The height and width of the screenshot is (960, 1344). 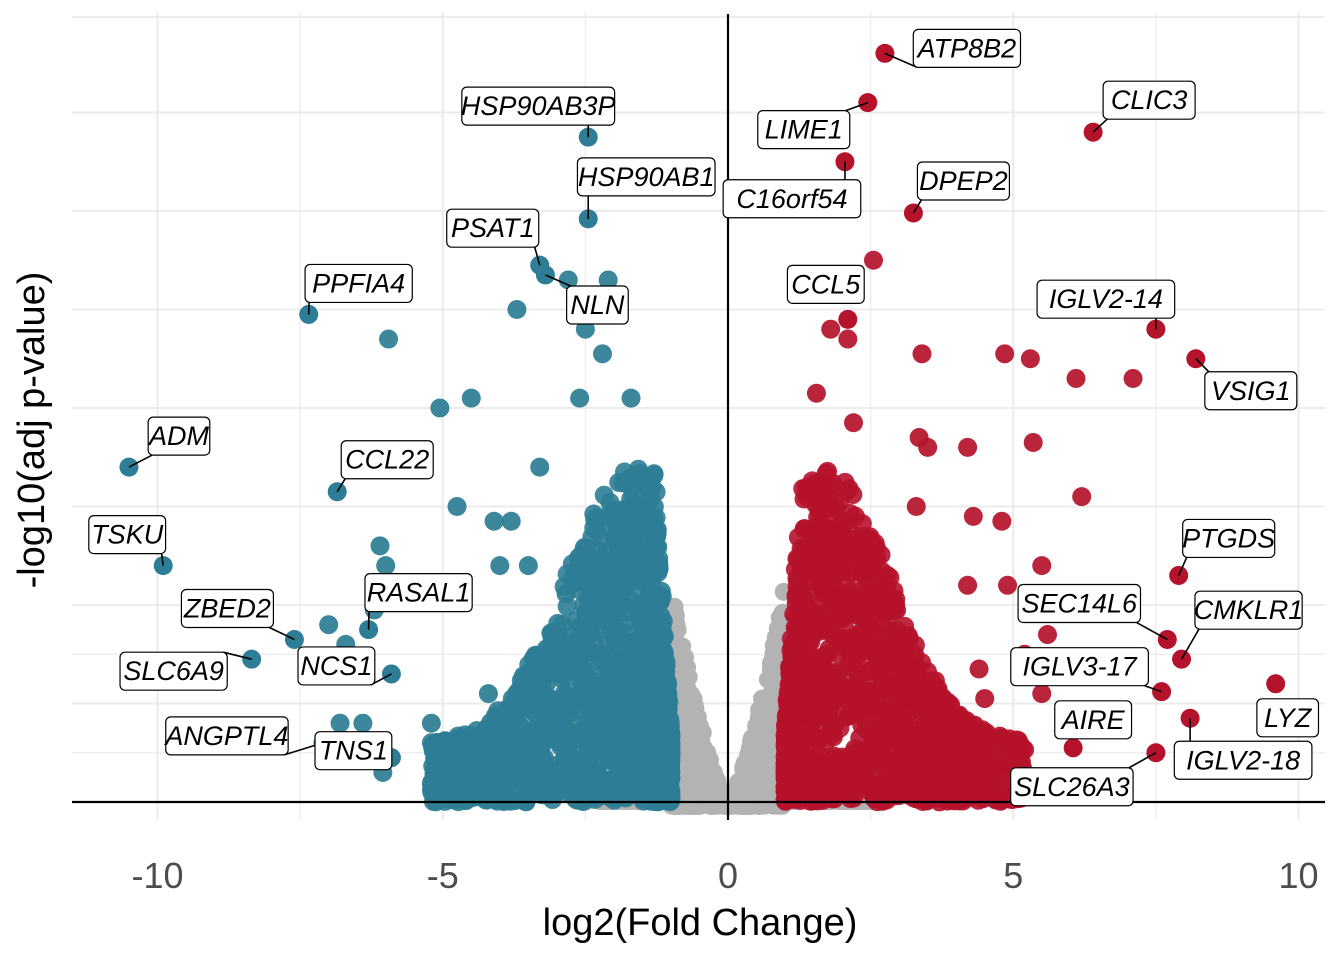 I want to click on gene-name: ADM, so click(x=178, y=436).